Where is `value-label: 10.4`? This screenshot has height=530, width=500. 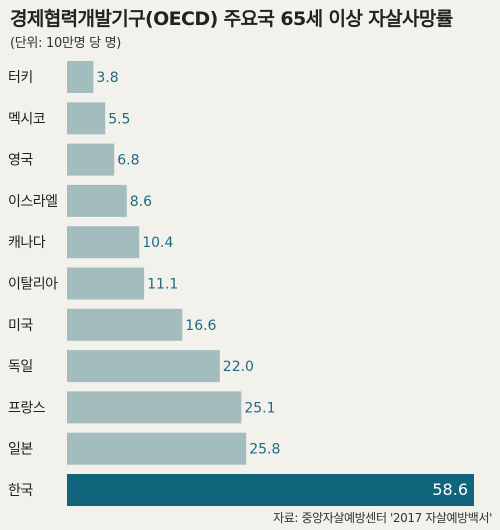 value-label: 10.4 is located at coordinates (157, 243).